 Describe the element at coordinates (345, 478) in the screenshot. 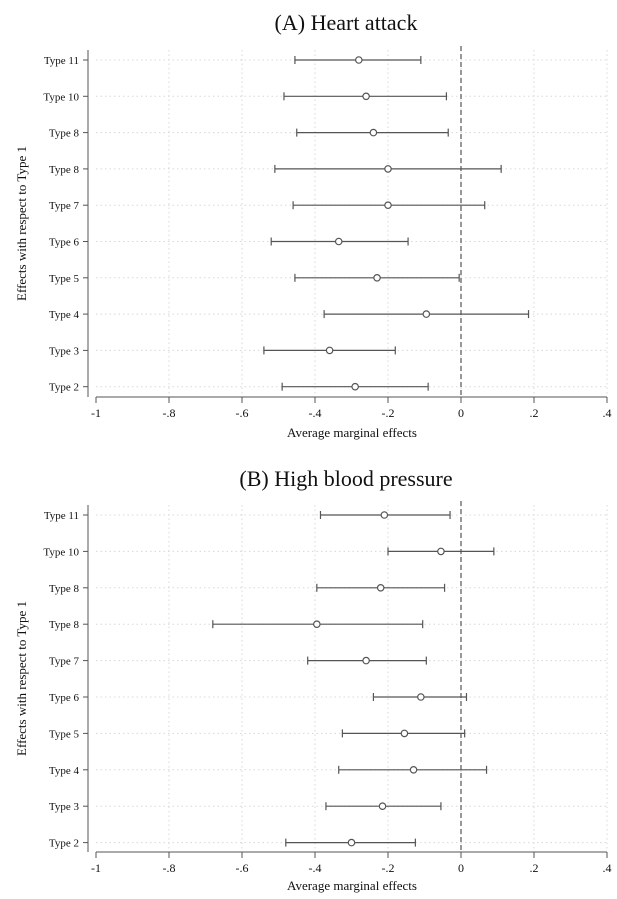

I see `panel-title: (B) High blood pressure` at that location.